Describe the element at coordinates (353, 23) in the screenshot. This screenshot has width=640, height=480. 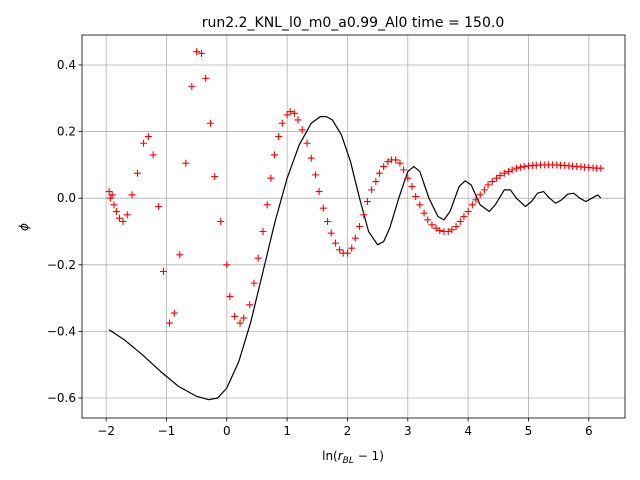
I see `chart-title: run2.2_KNL_l0_m0_a0.99_Al0 time = 150.0` at that location.